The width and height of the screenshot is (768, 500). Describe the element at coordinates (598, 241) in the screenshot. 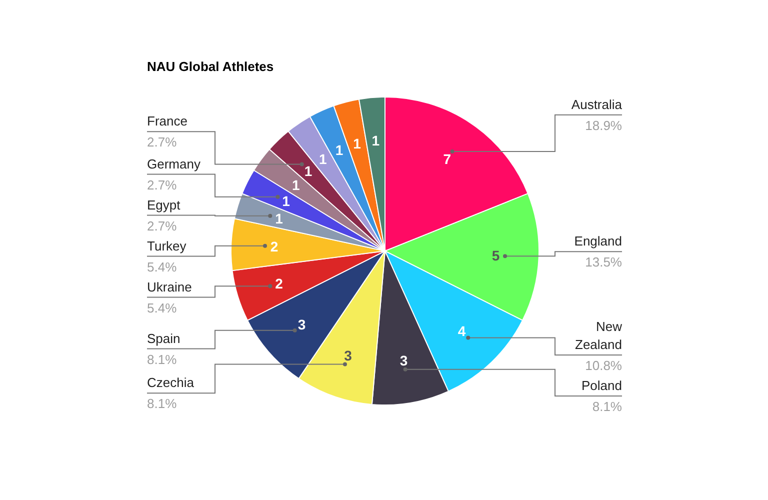

I see `slice-label: England` at that location.